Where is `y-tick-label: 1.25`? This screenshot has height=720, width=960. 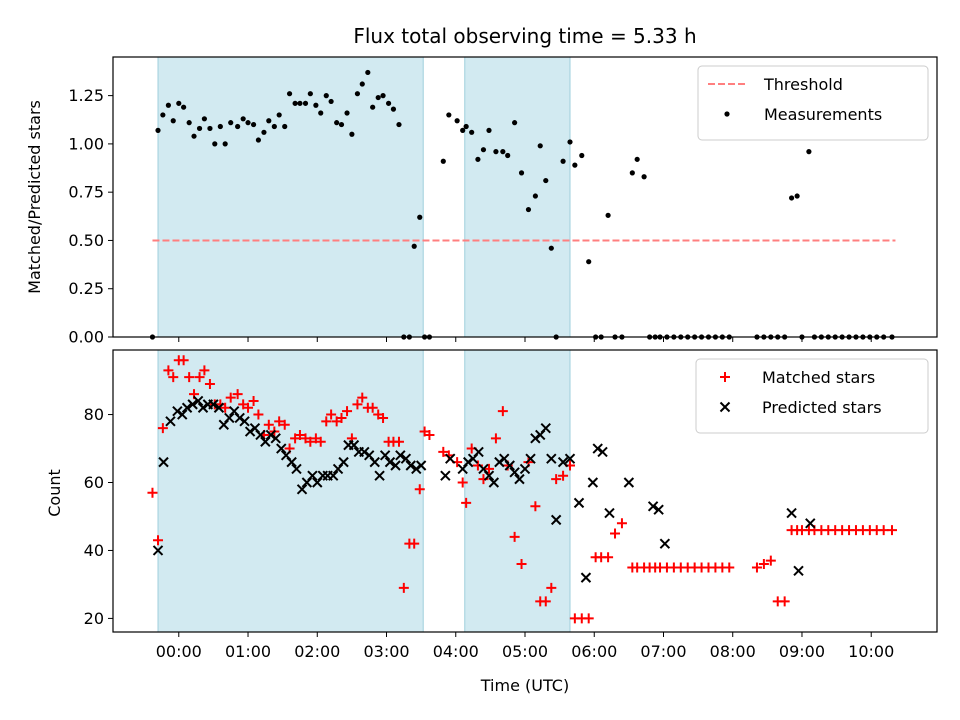
y-tick-label: 1.25 is located at coordinates (86, 95).